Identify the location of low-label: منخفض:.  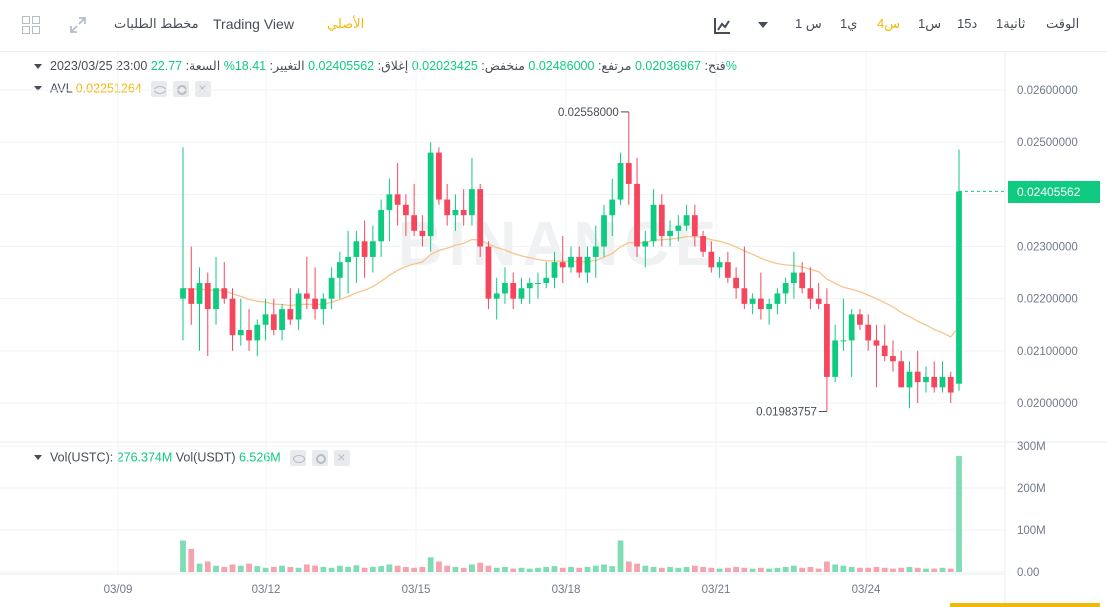
(503, 66).